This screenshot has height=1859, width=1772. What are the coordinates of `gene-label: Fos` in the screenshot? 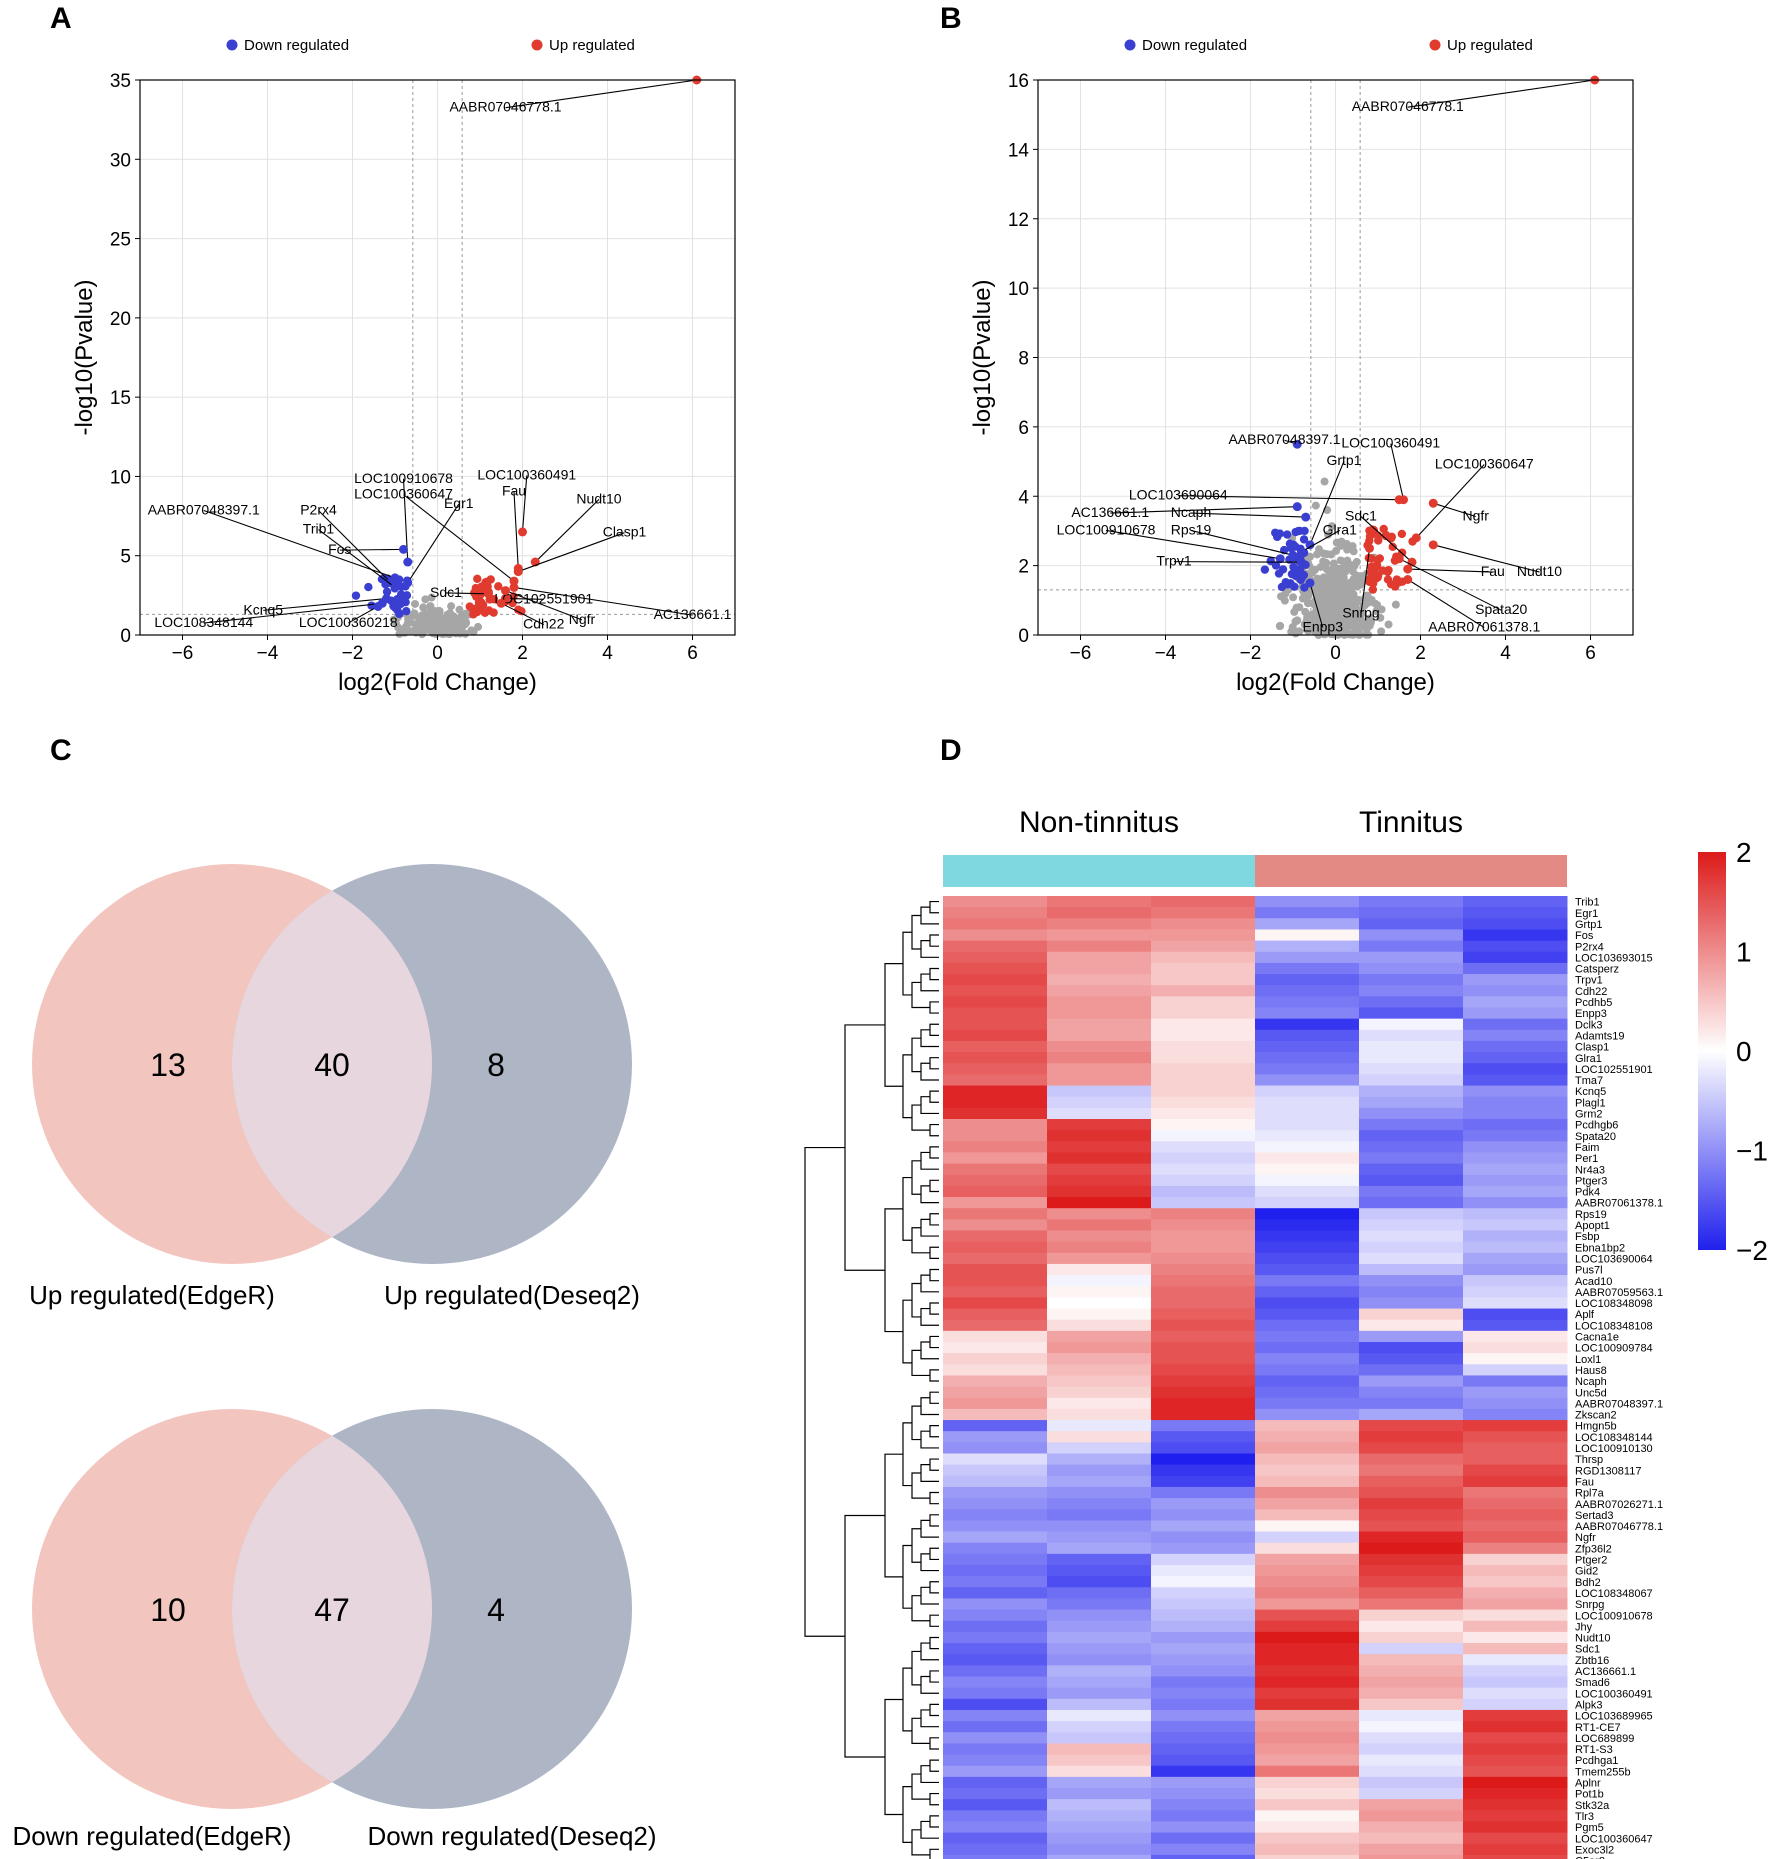 It's located at (339, 549).